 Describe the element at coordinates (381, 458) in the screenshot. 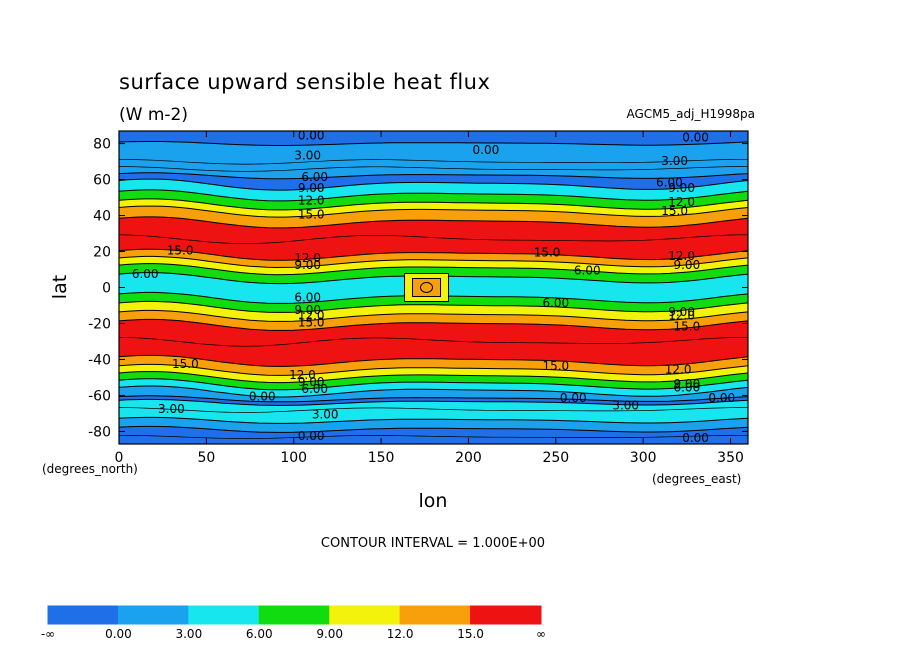

I see `x-tick-label: 150` at that location.